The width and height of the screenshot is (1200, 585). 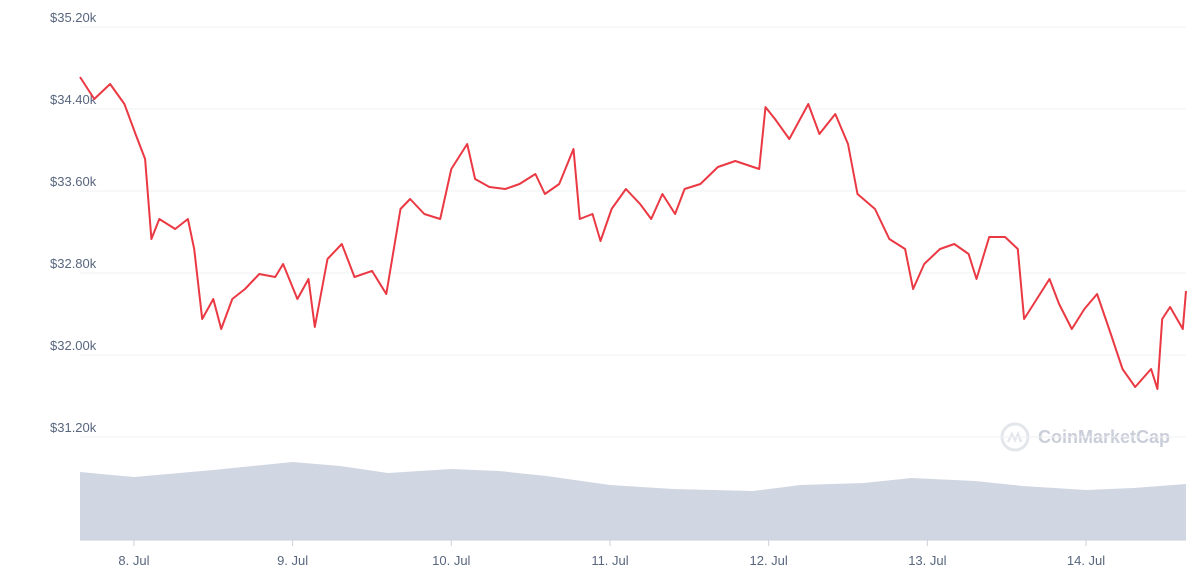 I want to click on x-tick-label: 11. Jul, so click(x=609, y=560).